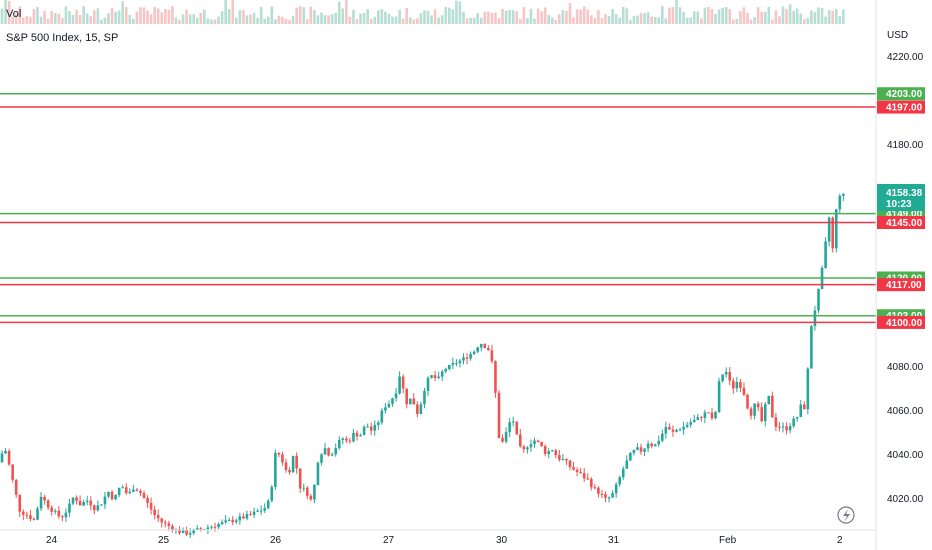 The height and width of the screenshot is (550, 932). Describe the element at coordinates (389, 540) in the screenshot. I see `time-tick: 27` at that location.